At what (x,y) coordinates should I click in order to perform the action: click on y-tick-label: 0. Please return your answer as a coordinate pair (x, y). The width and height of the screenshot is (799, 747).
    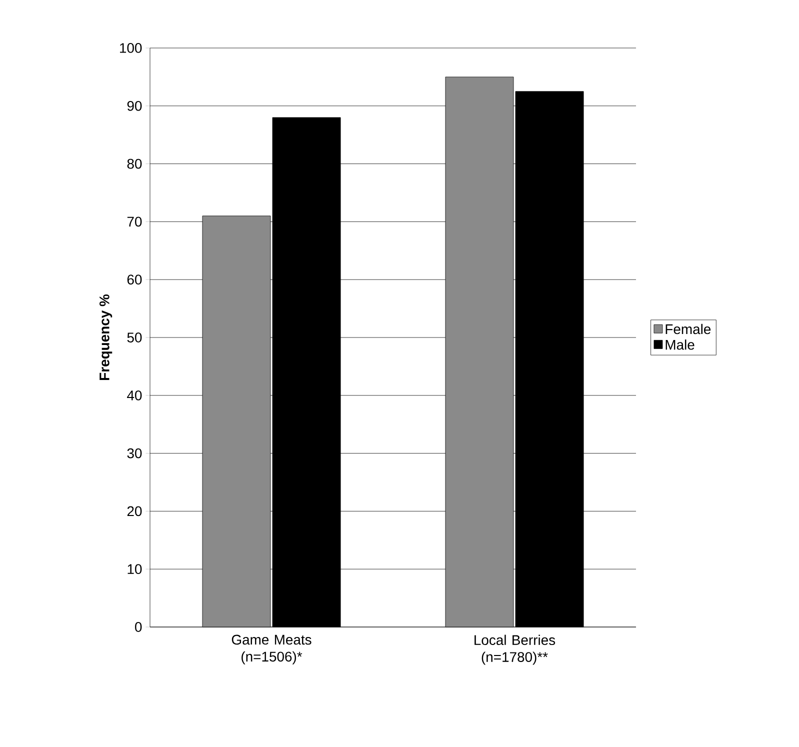
    Looking at the image, I should click on (138, 627).